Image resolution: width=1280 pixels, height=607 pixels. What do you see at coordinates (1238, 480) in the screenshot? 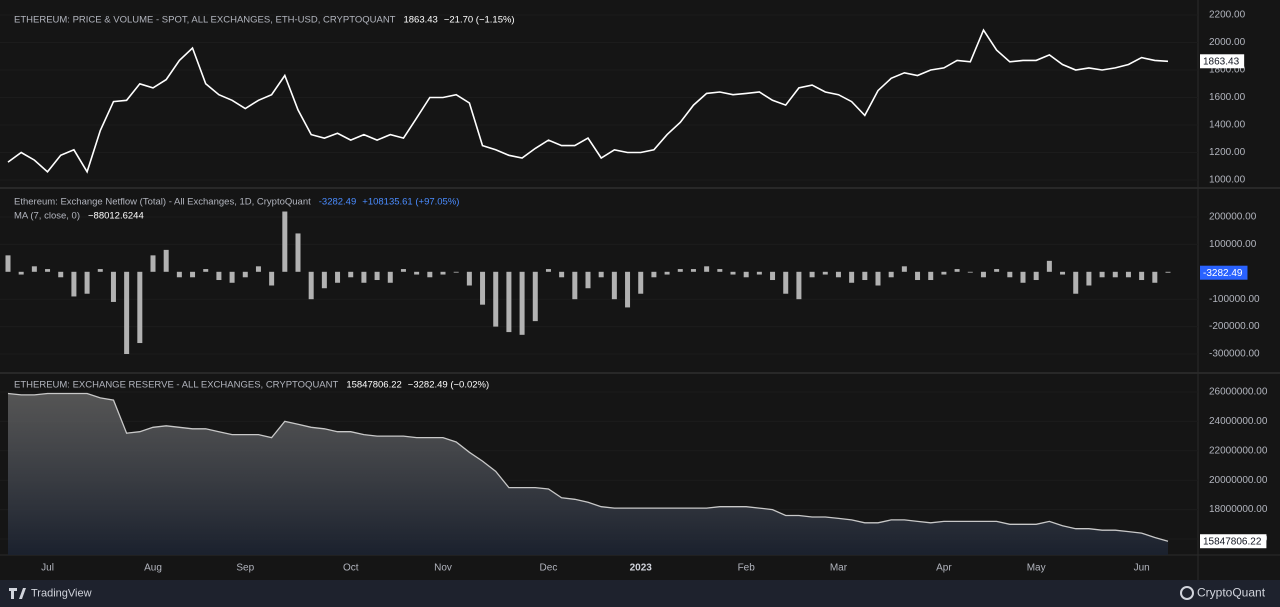
I see `y-tick-label: 20000000.00` at bounding box center [1238, 480].